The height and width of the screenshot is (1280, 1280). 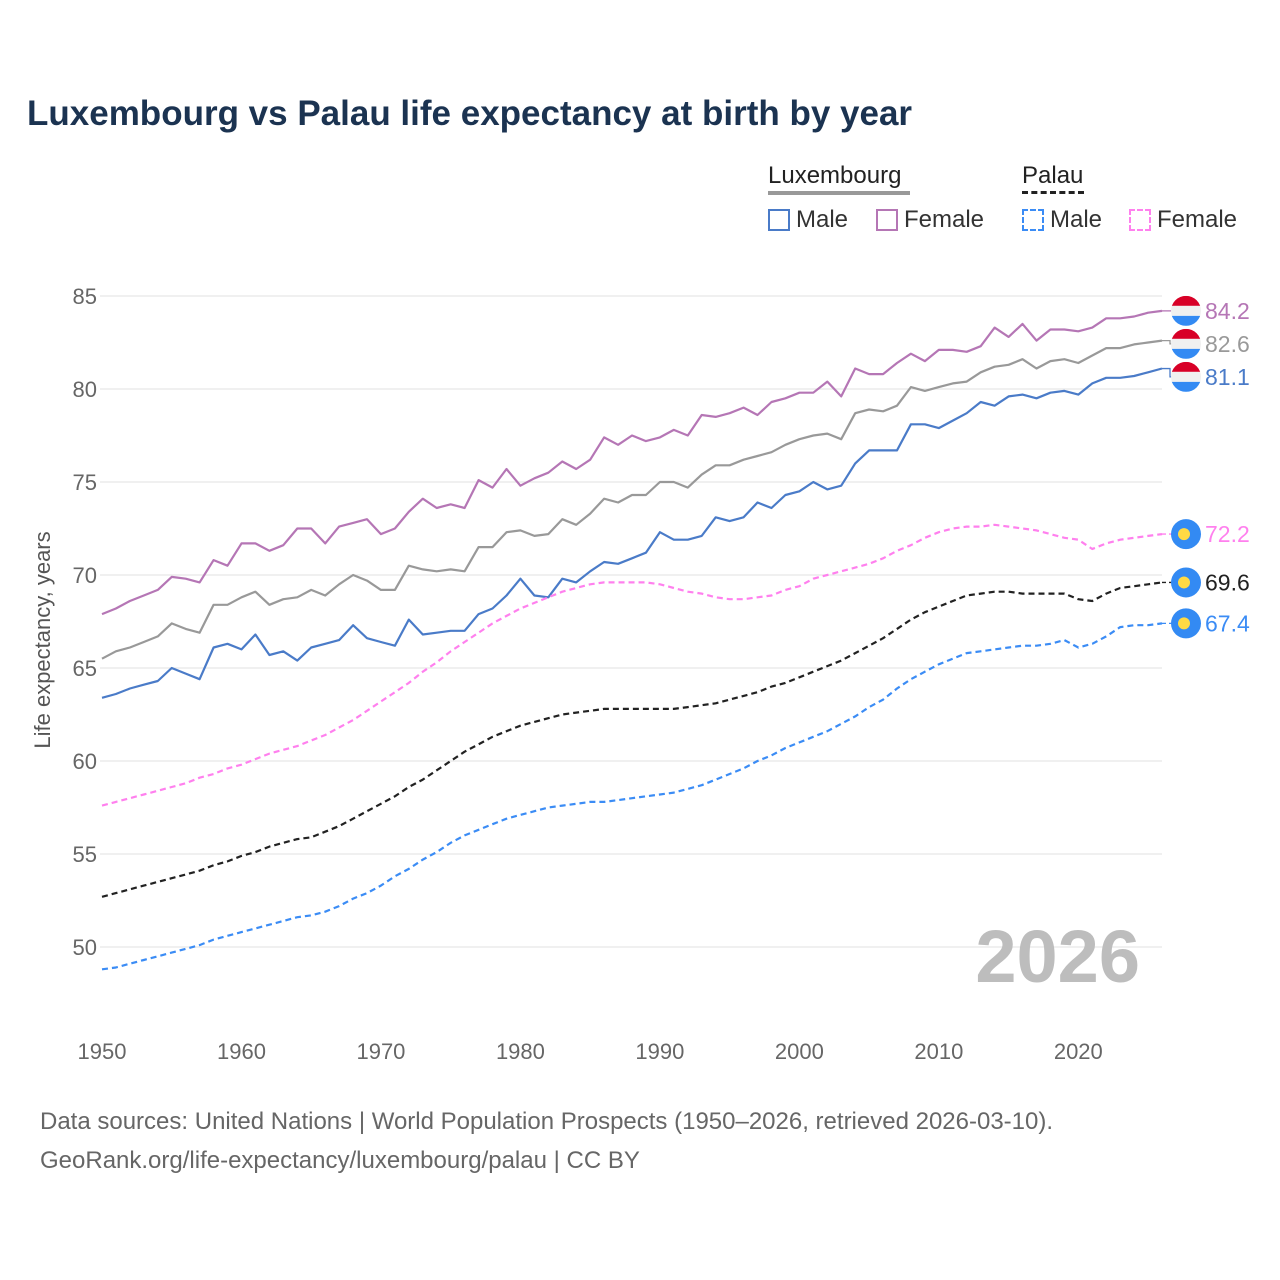 I want to click on legend-group-palau: Palau, so click(x=1053, y=175).